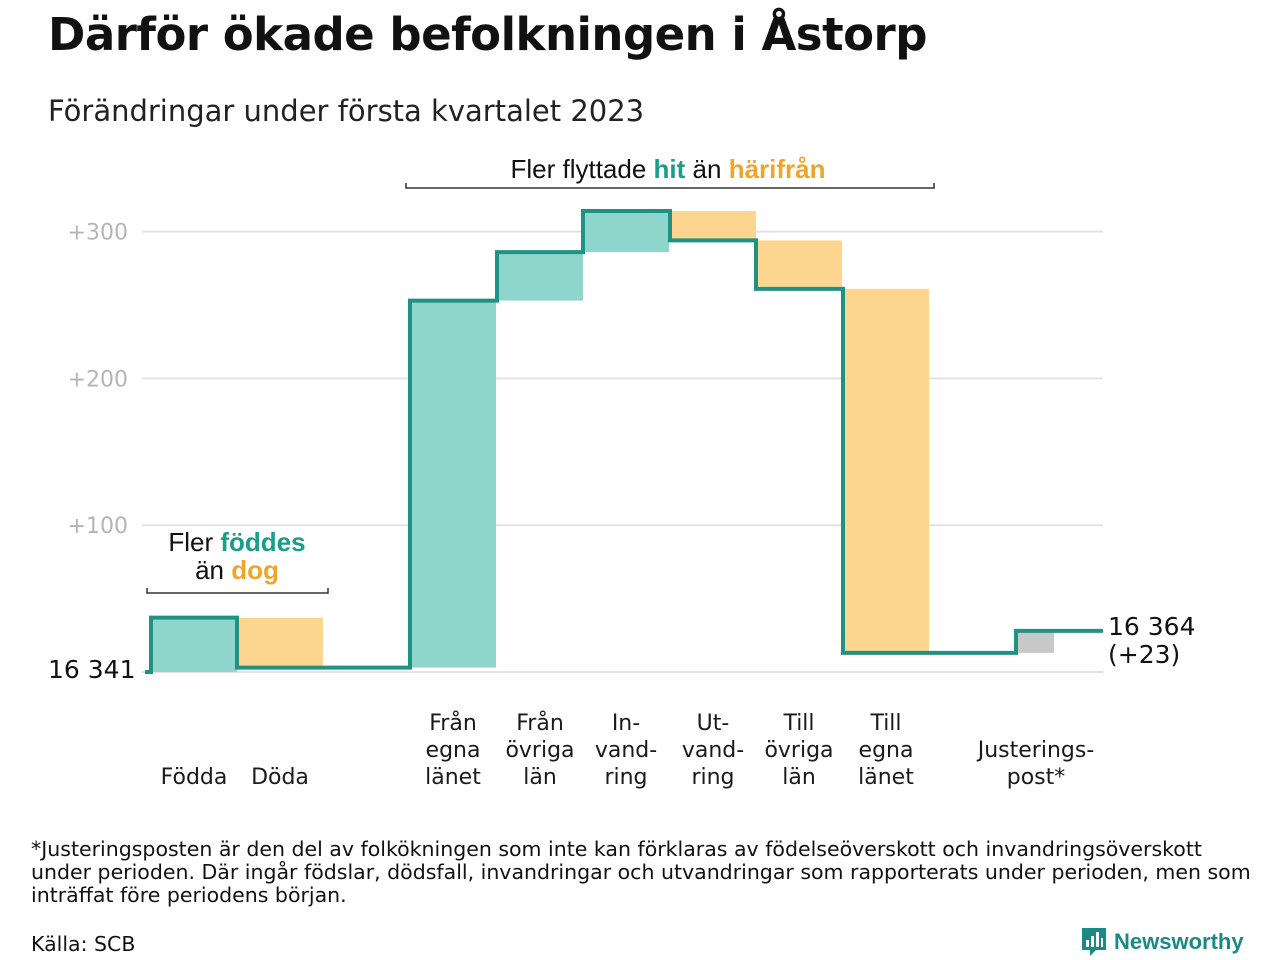 This screenshot has width=1280, height=960. What do you see at coordinates (194, 542) in the screenshot?
I see `annotation-text: Fler` at bounding box center [194, 542].